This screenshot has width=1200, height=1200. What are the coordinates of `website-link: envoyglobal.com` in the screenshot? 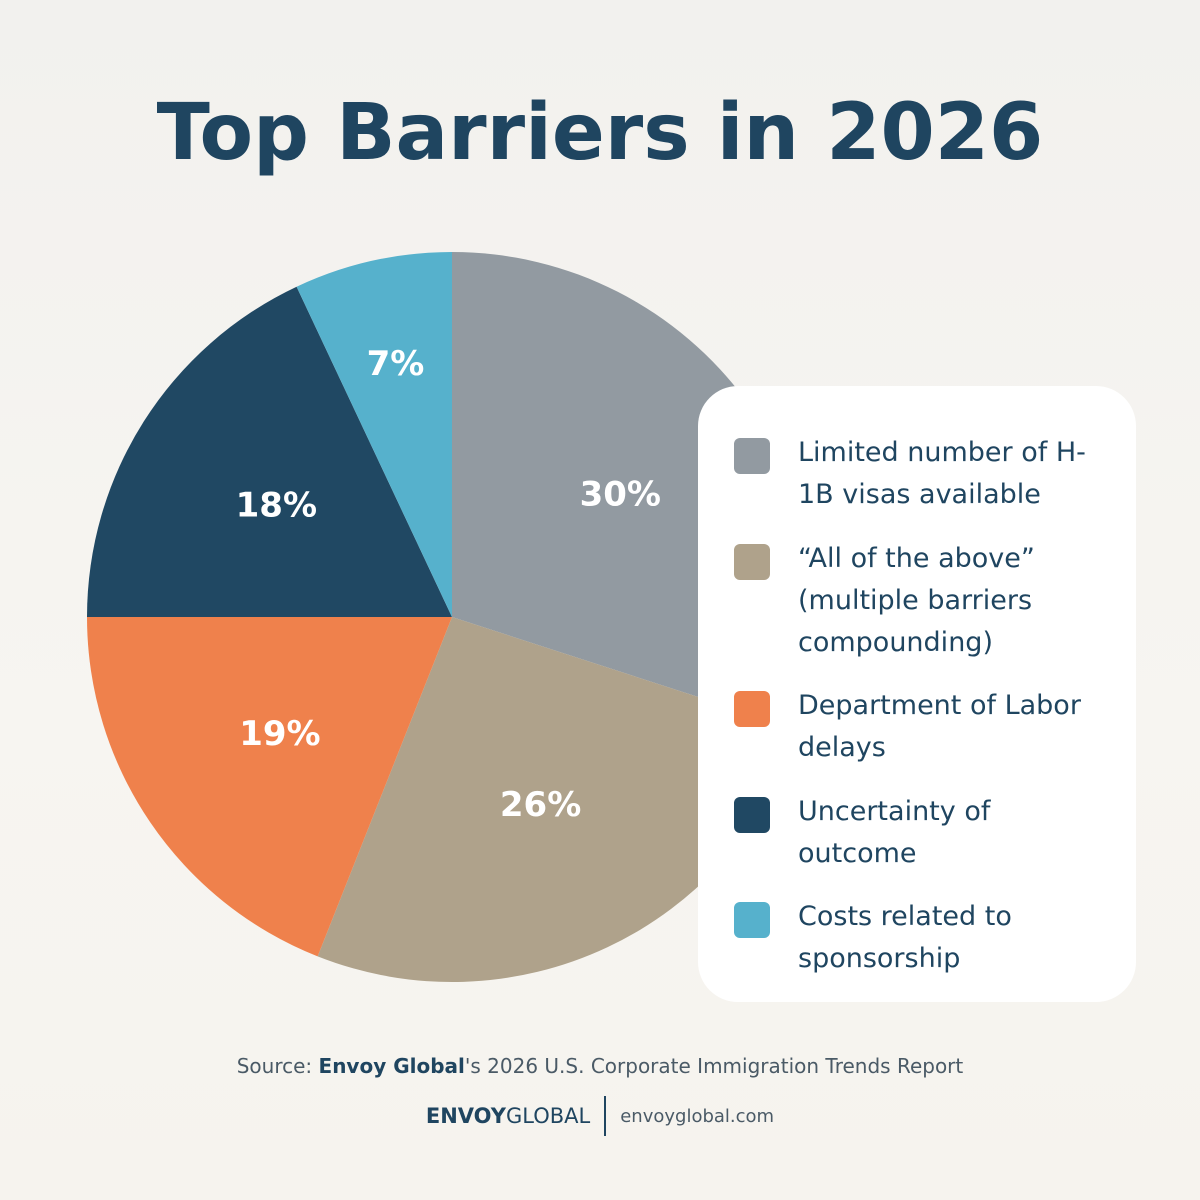 It's located at (697, 1116).